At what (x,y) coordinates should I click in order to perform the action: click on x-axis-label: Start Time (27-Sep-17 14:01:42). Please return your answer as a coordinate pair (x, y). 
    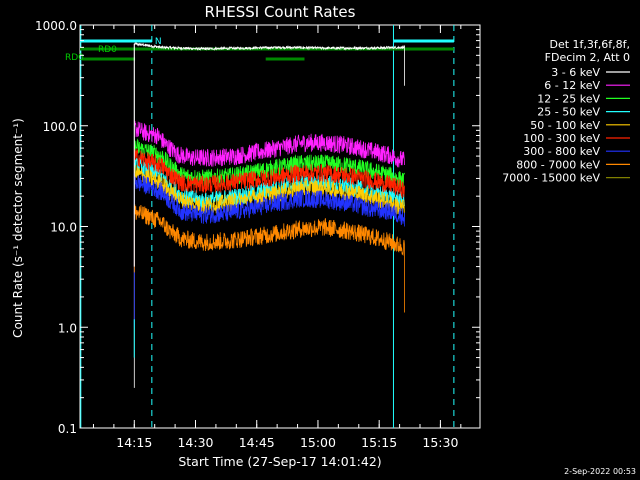
    Looking at the image, I should click on (279, 461).